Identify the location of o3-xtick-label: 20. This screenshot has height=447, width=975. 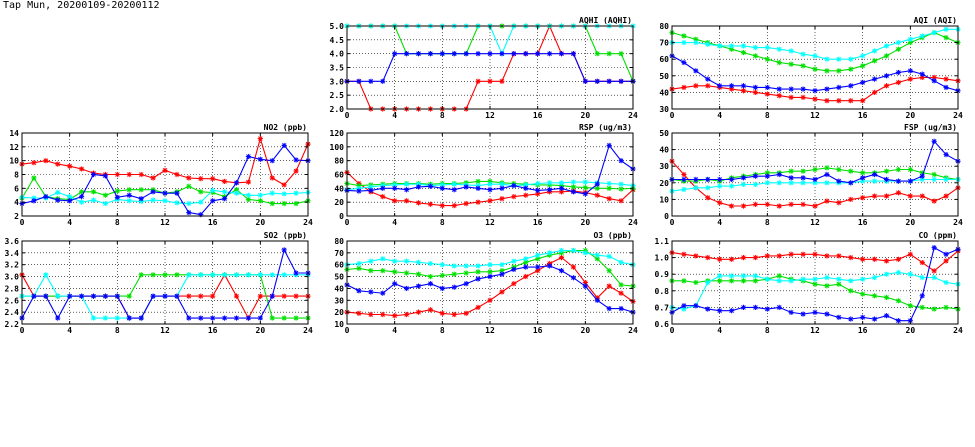
(586, 330).